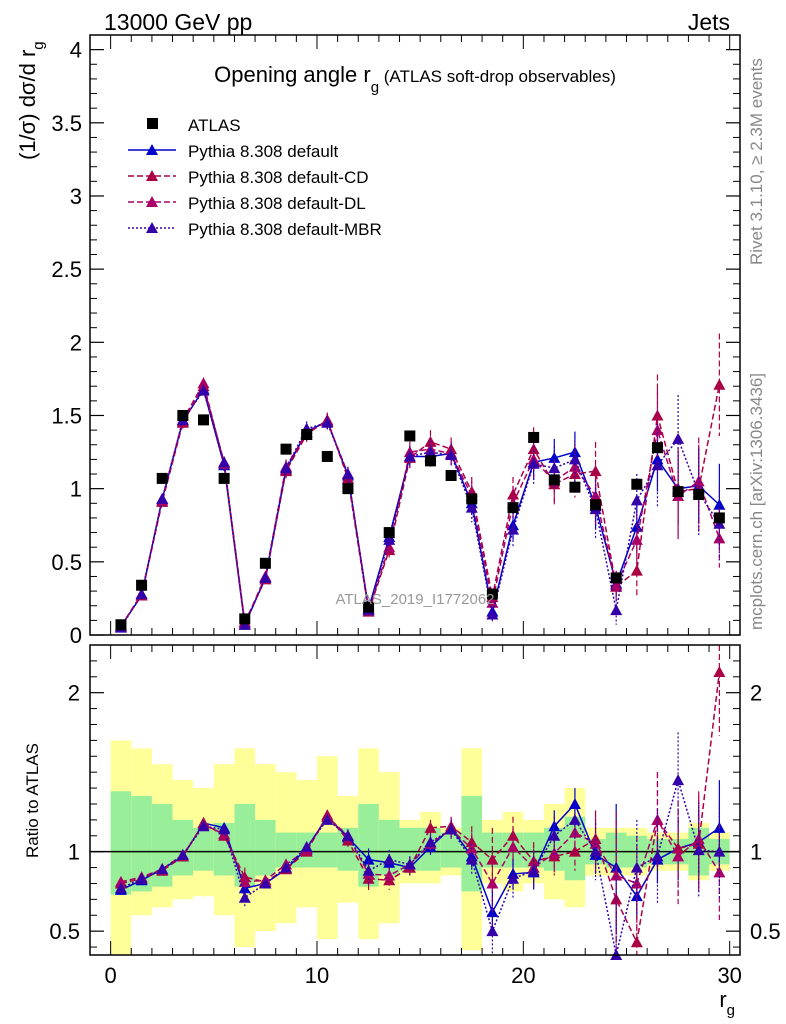 The height and width of the screenshot is (1024, 786). What do you see at coordinates (66, 415) in the screenshot?
I see `y-tick-label: 1.5` at bounding box center [66, 415].